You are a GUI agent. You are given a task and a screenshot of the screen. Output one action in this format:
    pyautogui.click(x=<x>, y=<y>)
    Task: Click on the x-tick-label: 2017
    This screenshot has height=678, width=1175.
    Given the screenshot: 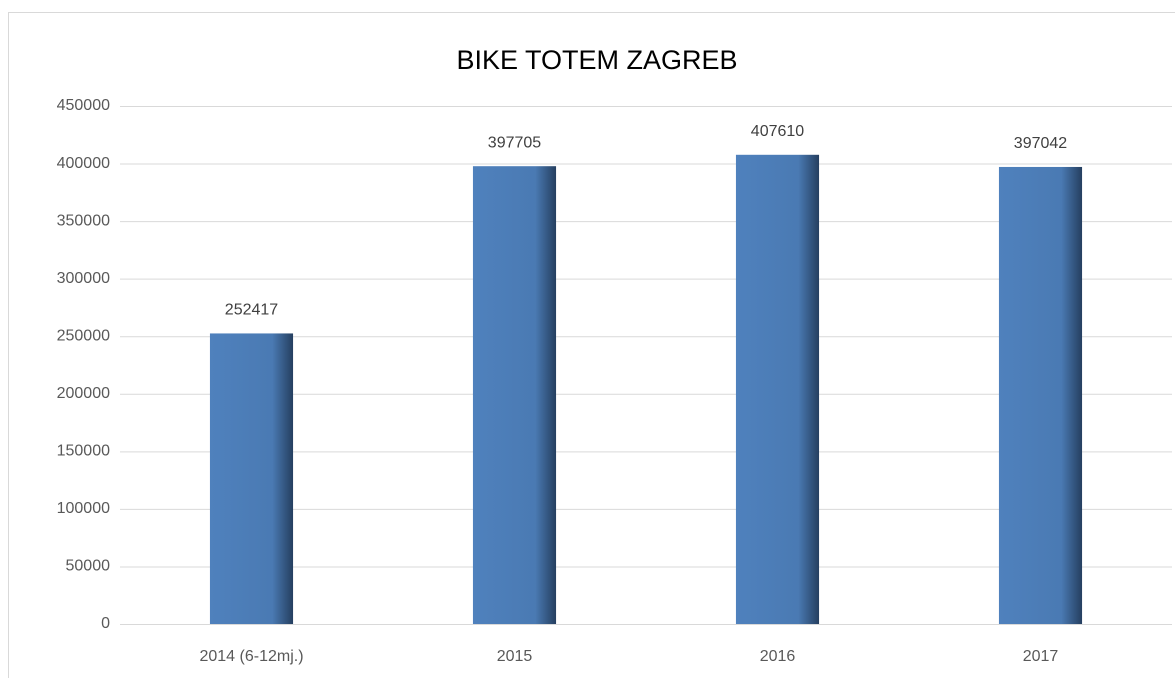 What is the action you would take?
    pyautogui.click(x=1041, y=656)
    